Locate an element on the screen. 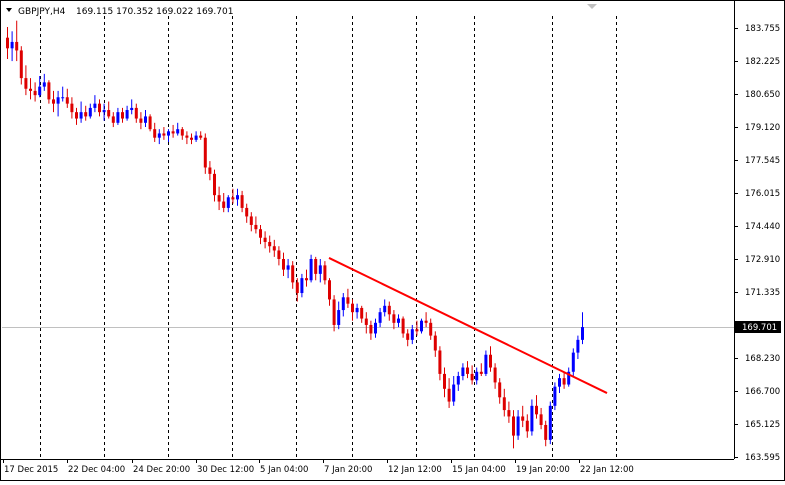  price-tick-label: 177.545 is located at coordinates (762, 161).